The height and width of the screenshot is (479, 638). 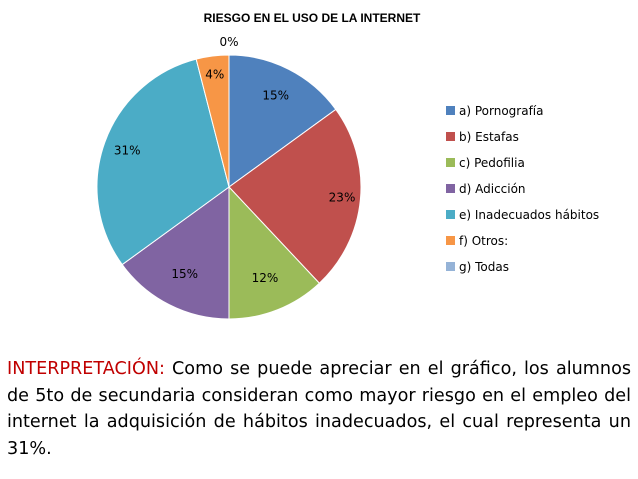 What do you see at coordinates (312, 18) in the screenshot?
I see `chart-title: RIESGO EN EL USO DE LA INTERNET` at bounding box center [312, 18].